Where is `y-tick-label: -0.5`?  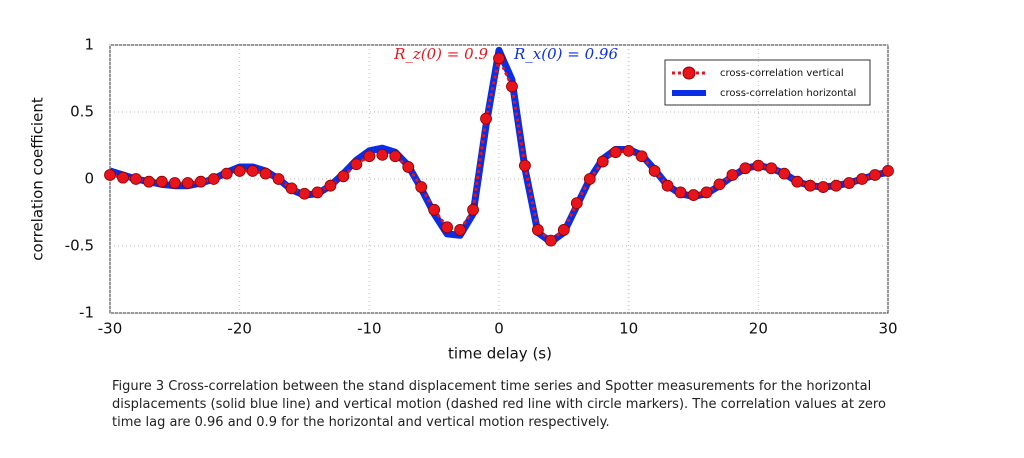 y-tick-label: -0.5 is located at coordinates (79, 246).